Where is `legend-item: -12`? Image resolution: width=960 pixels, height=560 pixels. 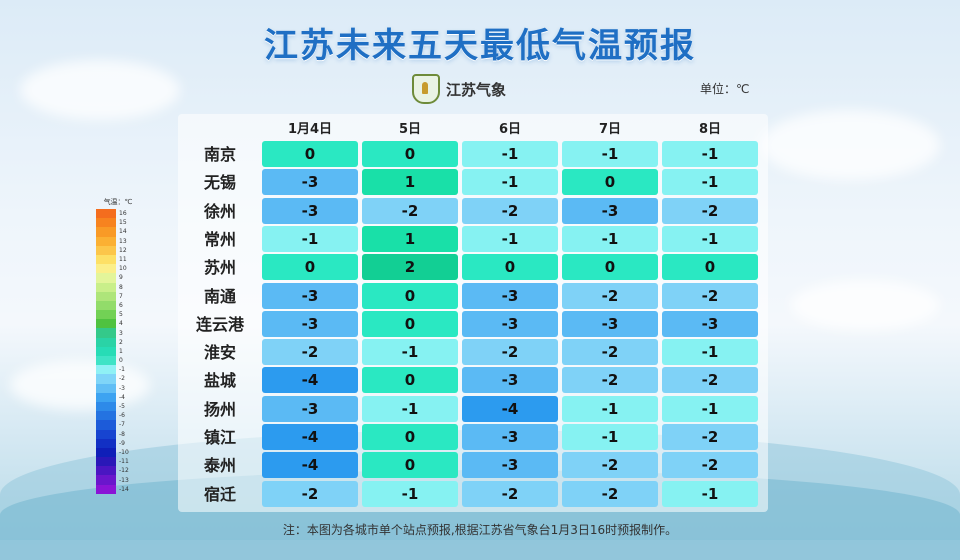 legend-item: -12 is located at coordinates (118, 471).